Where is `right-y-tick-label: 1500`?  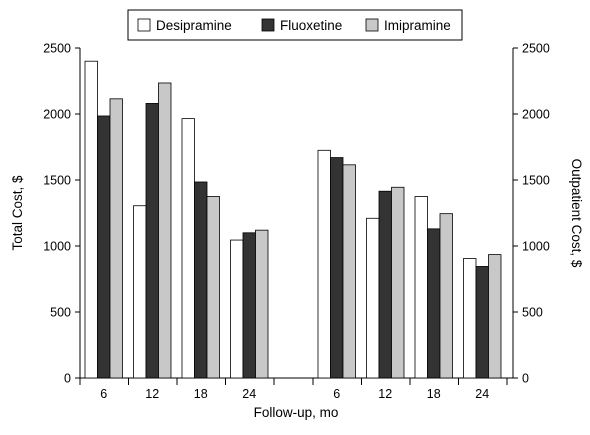
right-y-tick-label: 1500 is located at coordinates (536, 181).